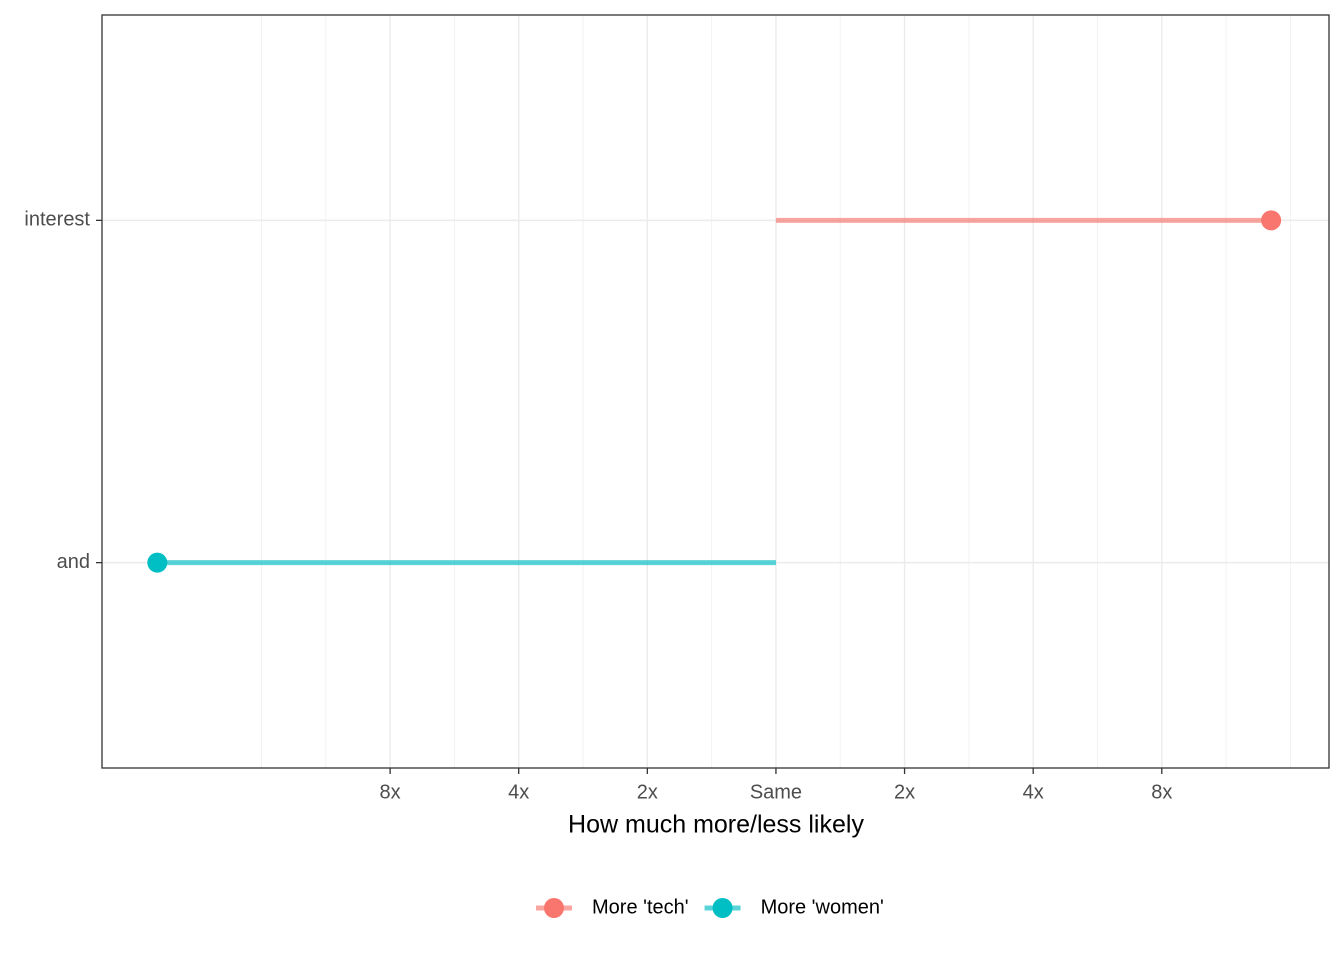 Image resolution: width=1344 pixels, height=960 pixels. Describe the element at coordinates (640, 907) in the screenshot. I see `legend-label: More 'tech'` at that location.